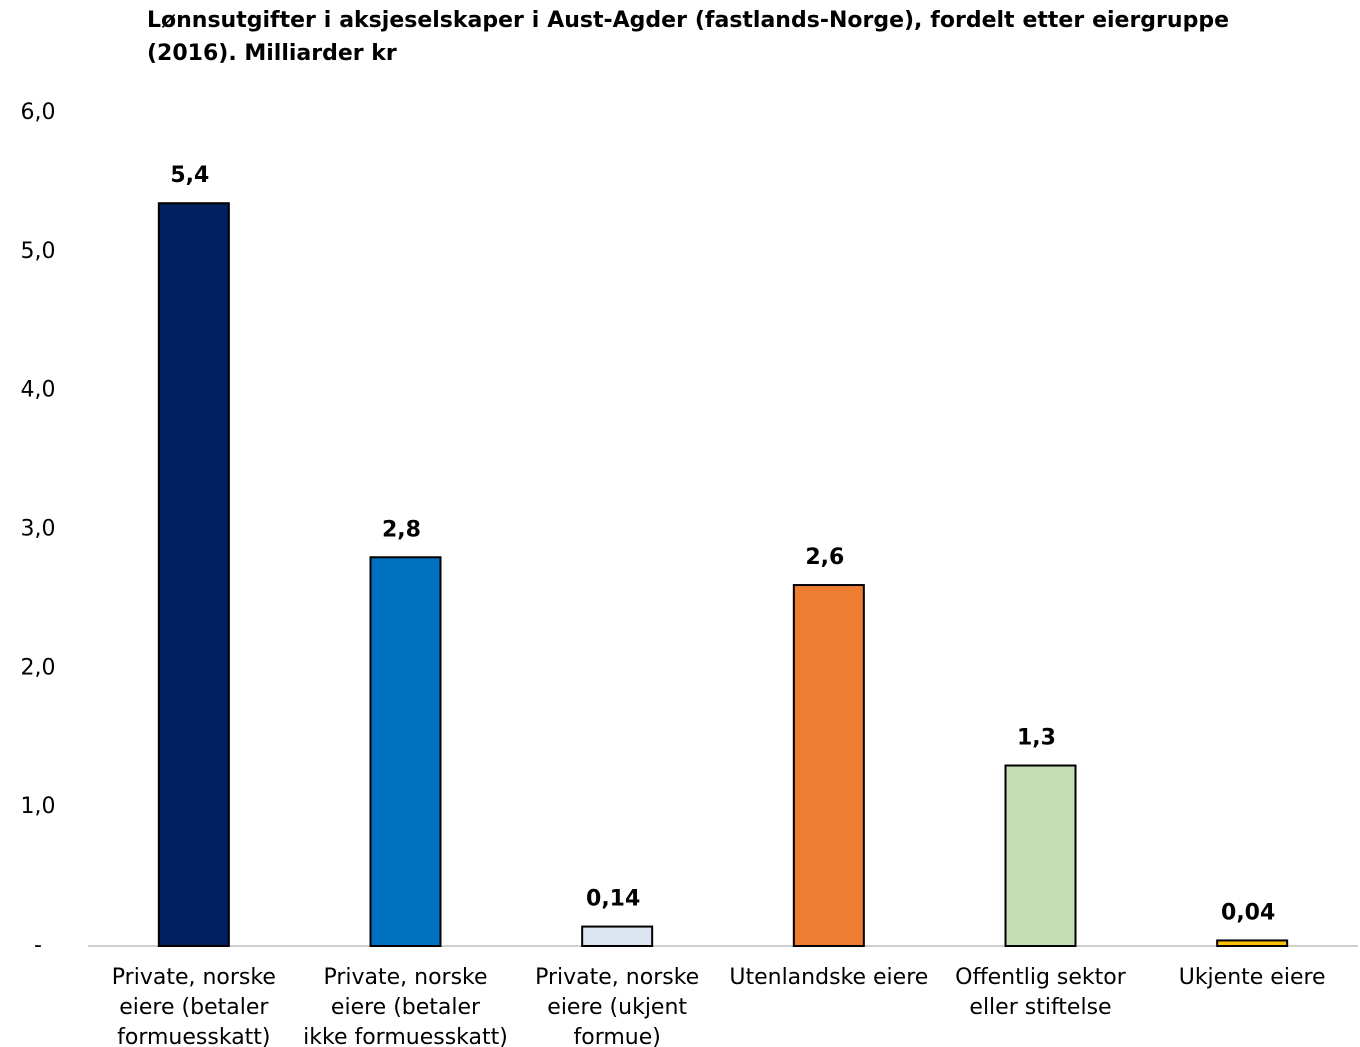  I want to click on value-label: 1,3, so click(1036, 738).